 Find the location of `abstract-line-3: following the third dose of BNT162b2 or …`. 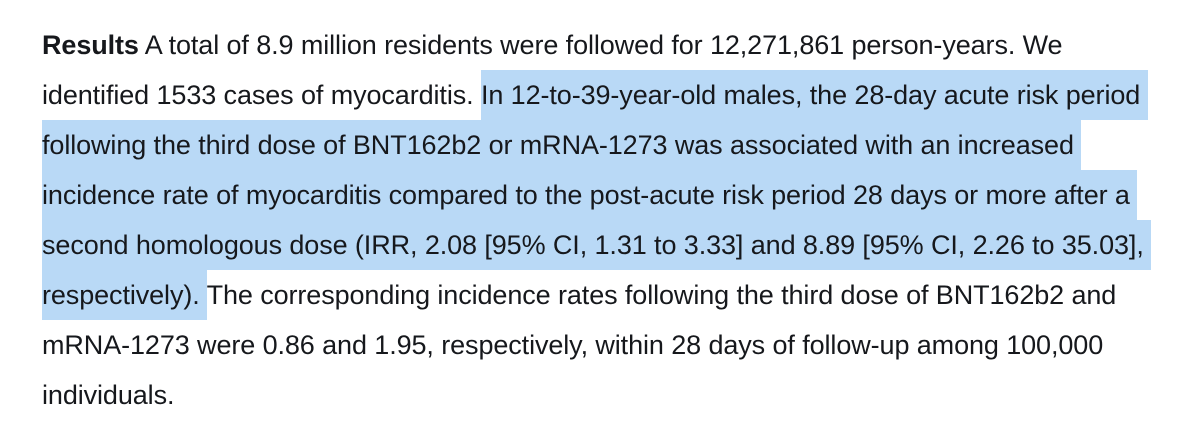

abstract-line-3: following the third dose of BNT162b2 or … is located at coordinates (600, 145).